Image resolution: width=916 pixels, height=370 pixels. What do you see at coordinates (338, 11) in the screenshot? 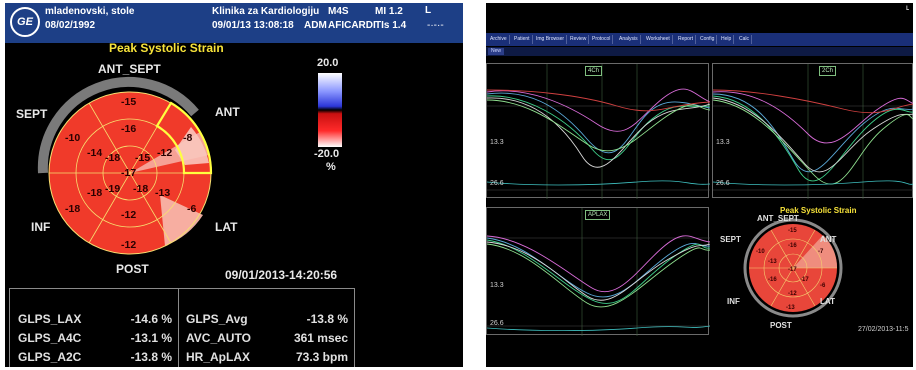
I see `probe-name: M4S` at bounding box center [338, 11].